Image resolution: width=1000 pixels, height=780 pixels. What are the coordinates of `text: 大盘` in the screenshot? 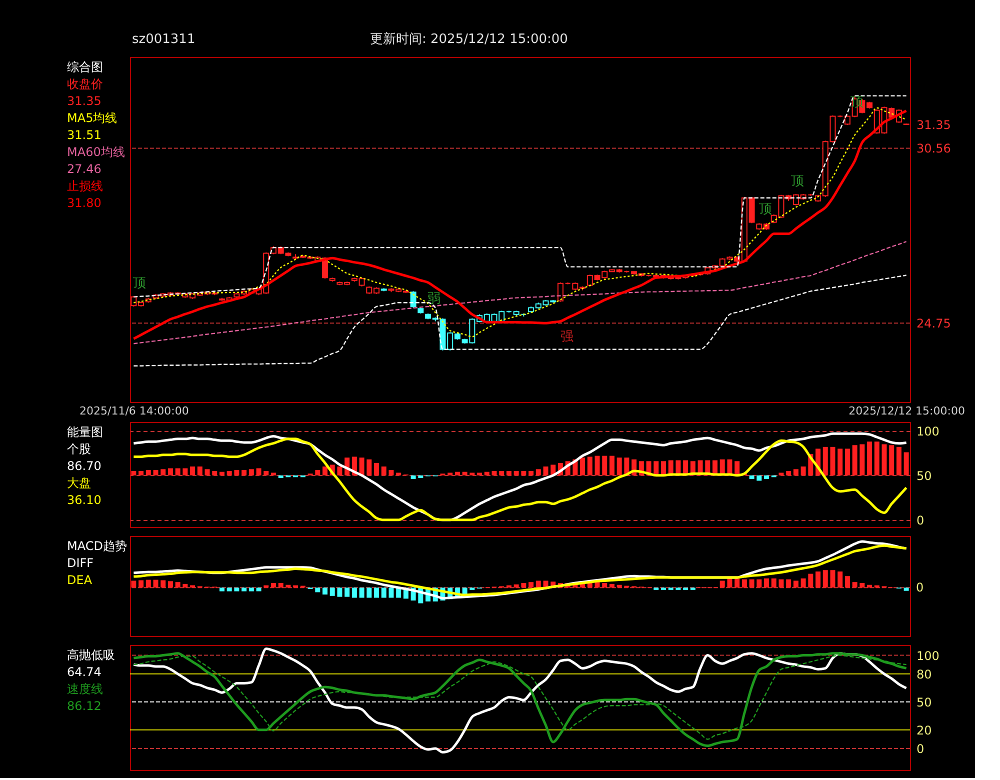 It's located at (79, 483).